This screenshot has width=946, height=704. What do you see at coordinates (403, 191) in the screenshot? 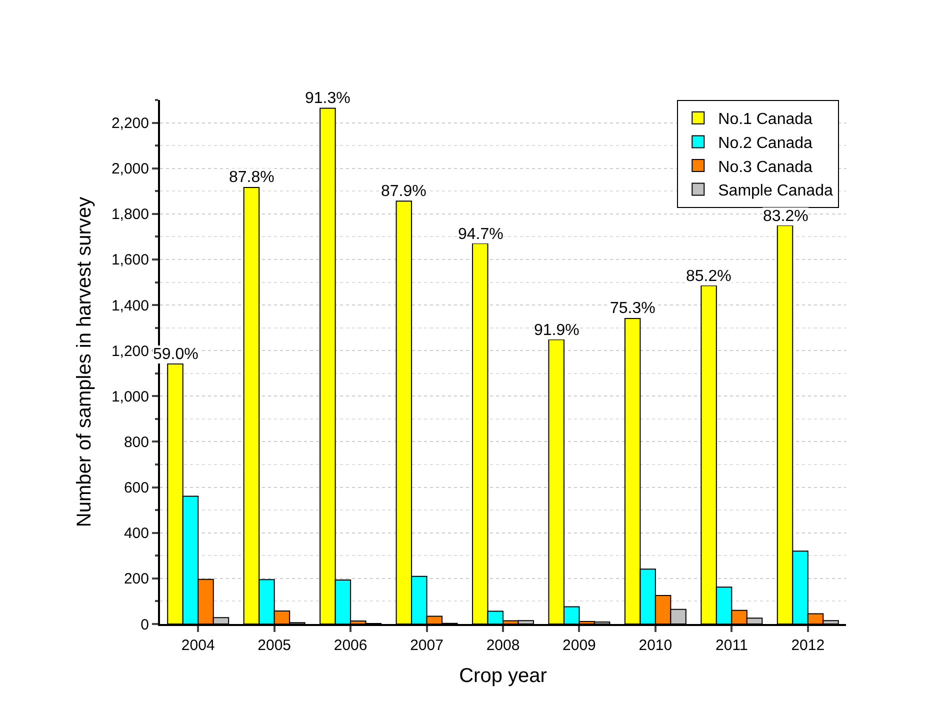
I see `annotation: 87.9%` at bounding box center [403, 191].